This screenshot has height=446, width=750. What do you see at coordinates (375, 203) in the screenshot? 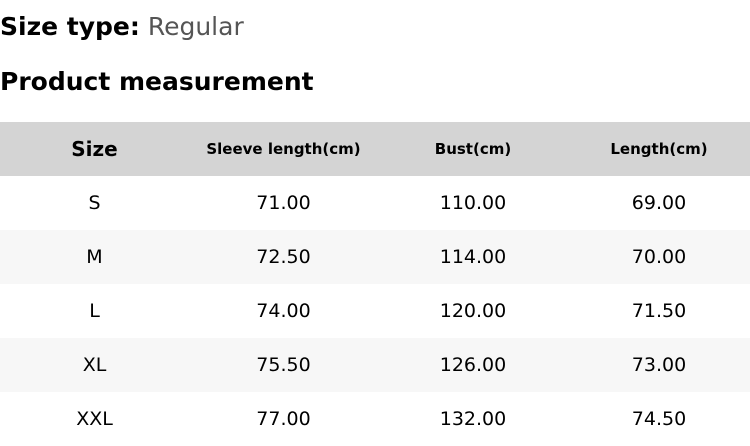
I see `table-row: S 71.00 110.00 69.00` at bounding box center [375, 203].